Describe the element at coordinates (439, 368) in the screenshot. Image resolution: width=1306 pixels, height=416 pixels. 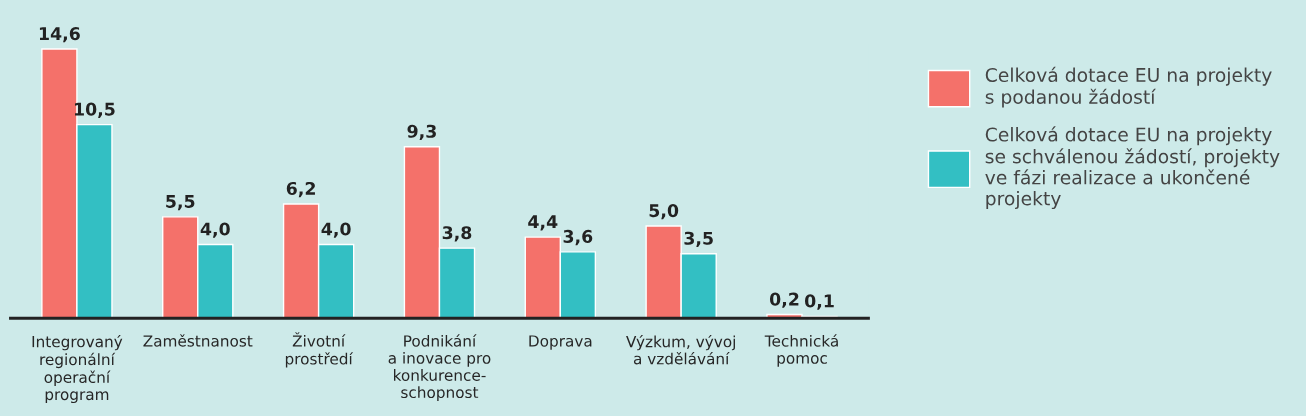
I see `x-tick-label: Podnikání a inovace pro konkurence- schopnost` at that location.